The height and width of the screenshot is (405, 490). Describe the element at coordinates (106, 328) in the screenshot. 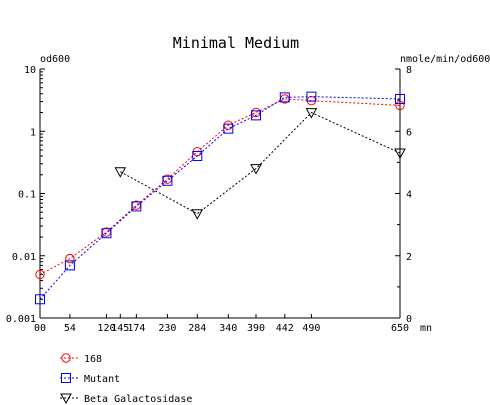

I see `x-tick-label: 120` at that location.